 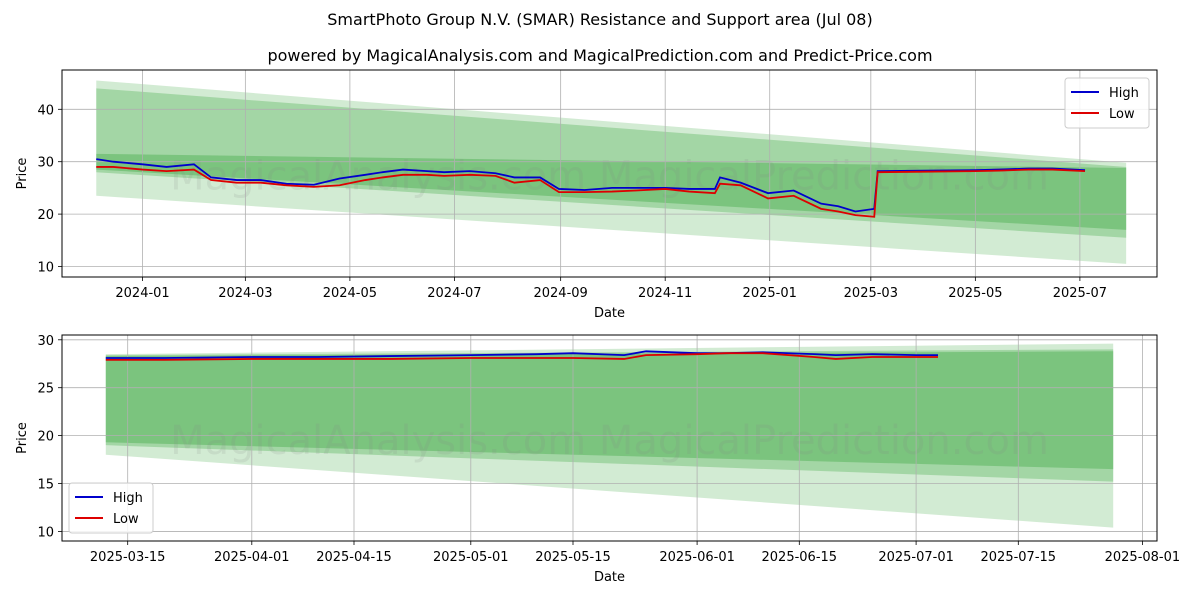 I want to click on series-line-high, so click(x=521, y=354).